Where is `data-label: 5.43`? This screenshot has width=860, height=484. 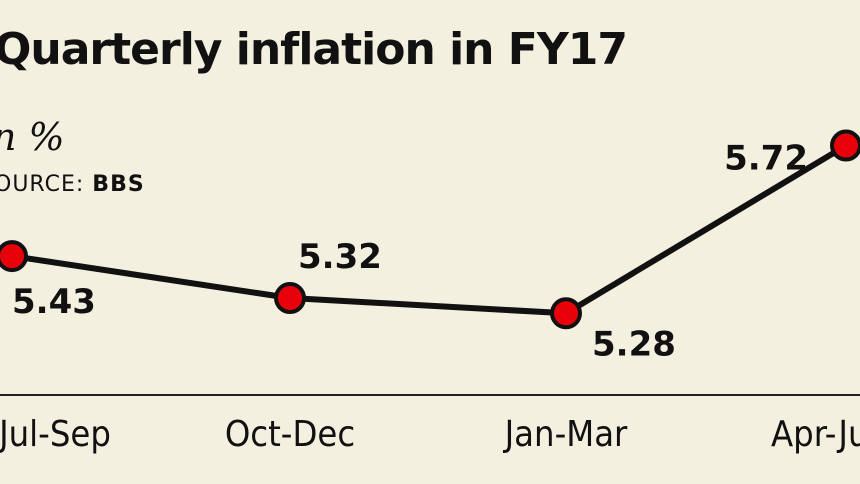 data-label: 5.43 is located at coordinates (54, 302).